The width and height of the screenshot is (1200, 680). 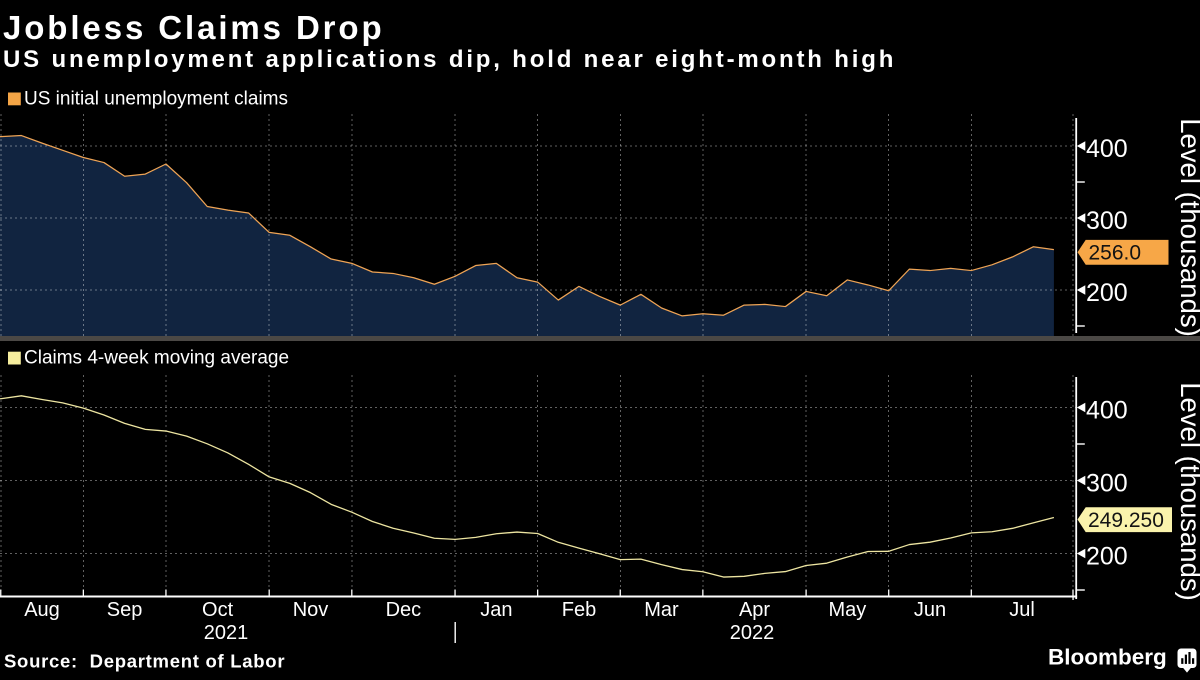 What do you see at coordinates (194, 27) in the screenshot?
I see `svg-text: Jobless Claims Drop` at bounding box center [194, 27].